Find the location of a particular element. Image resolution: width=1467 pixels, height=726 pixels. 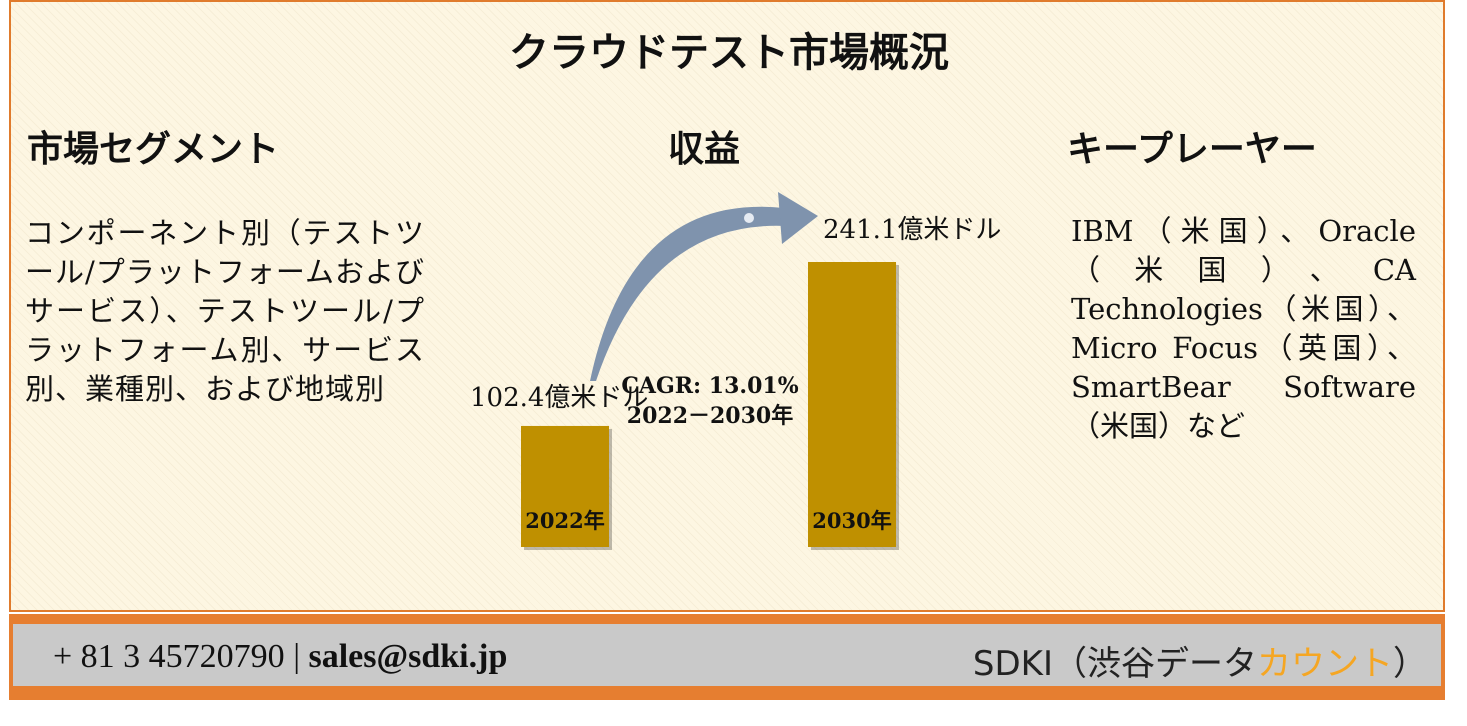

page-title: クラウドテスト市場概況 is located at coordinates (729, 52).